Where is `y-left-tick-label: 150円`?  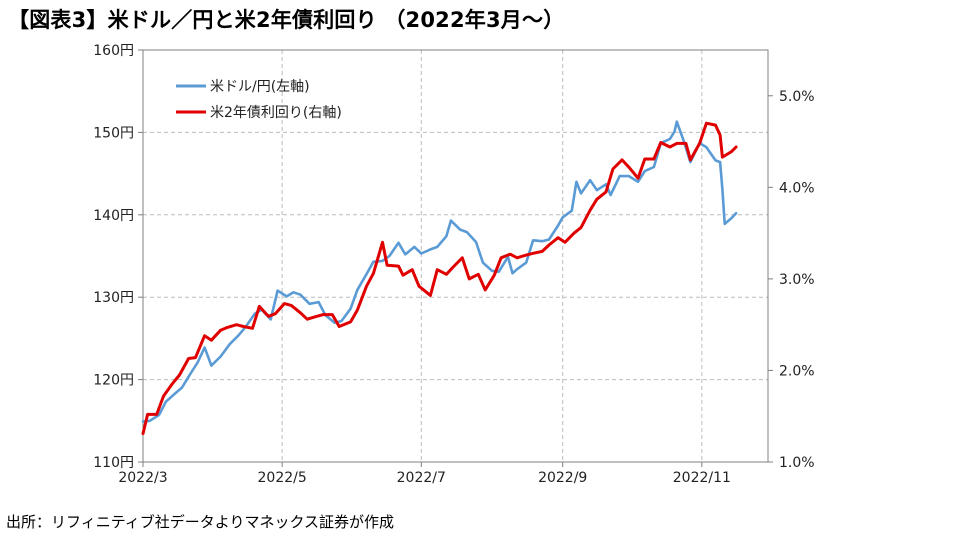 y-left-tick-label: 150円 is located at coordinates (113, 133).